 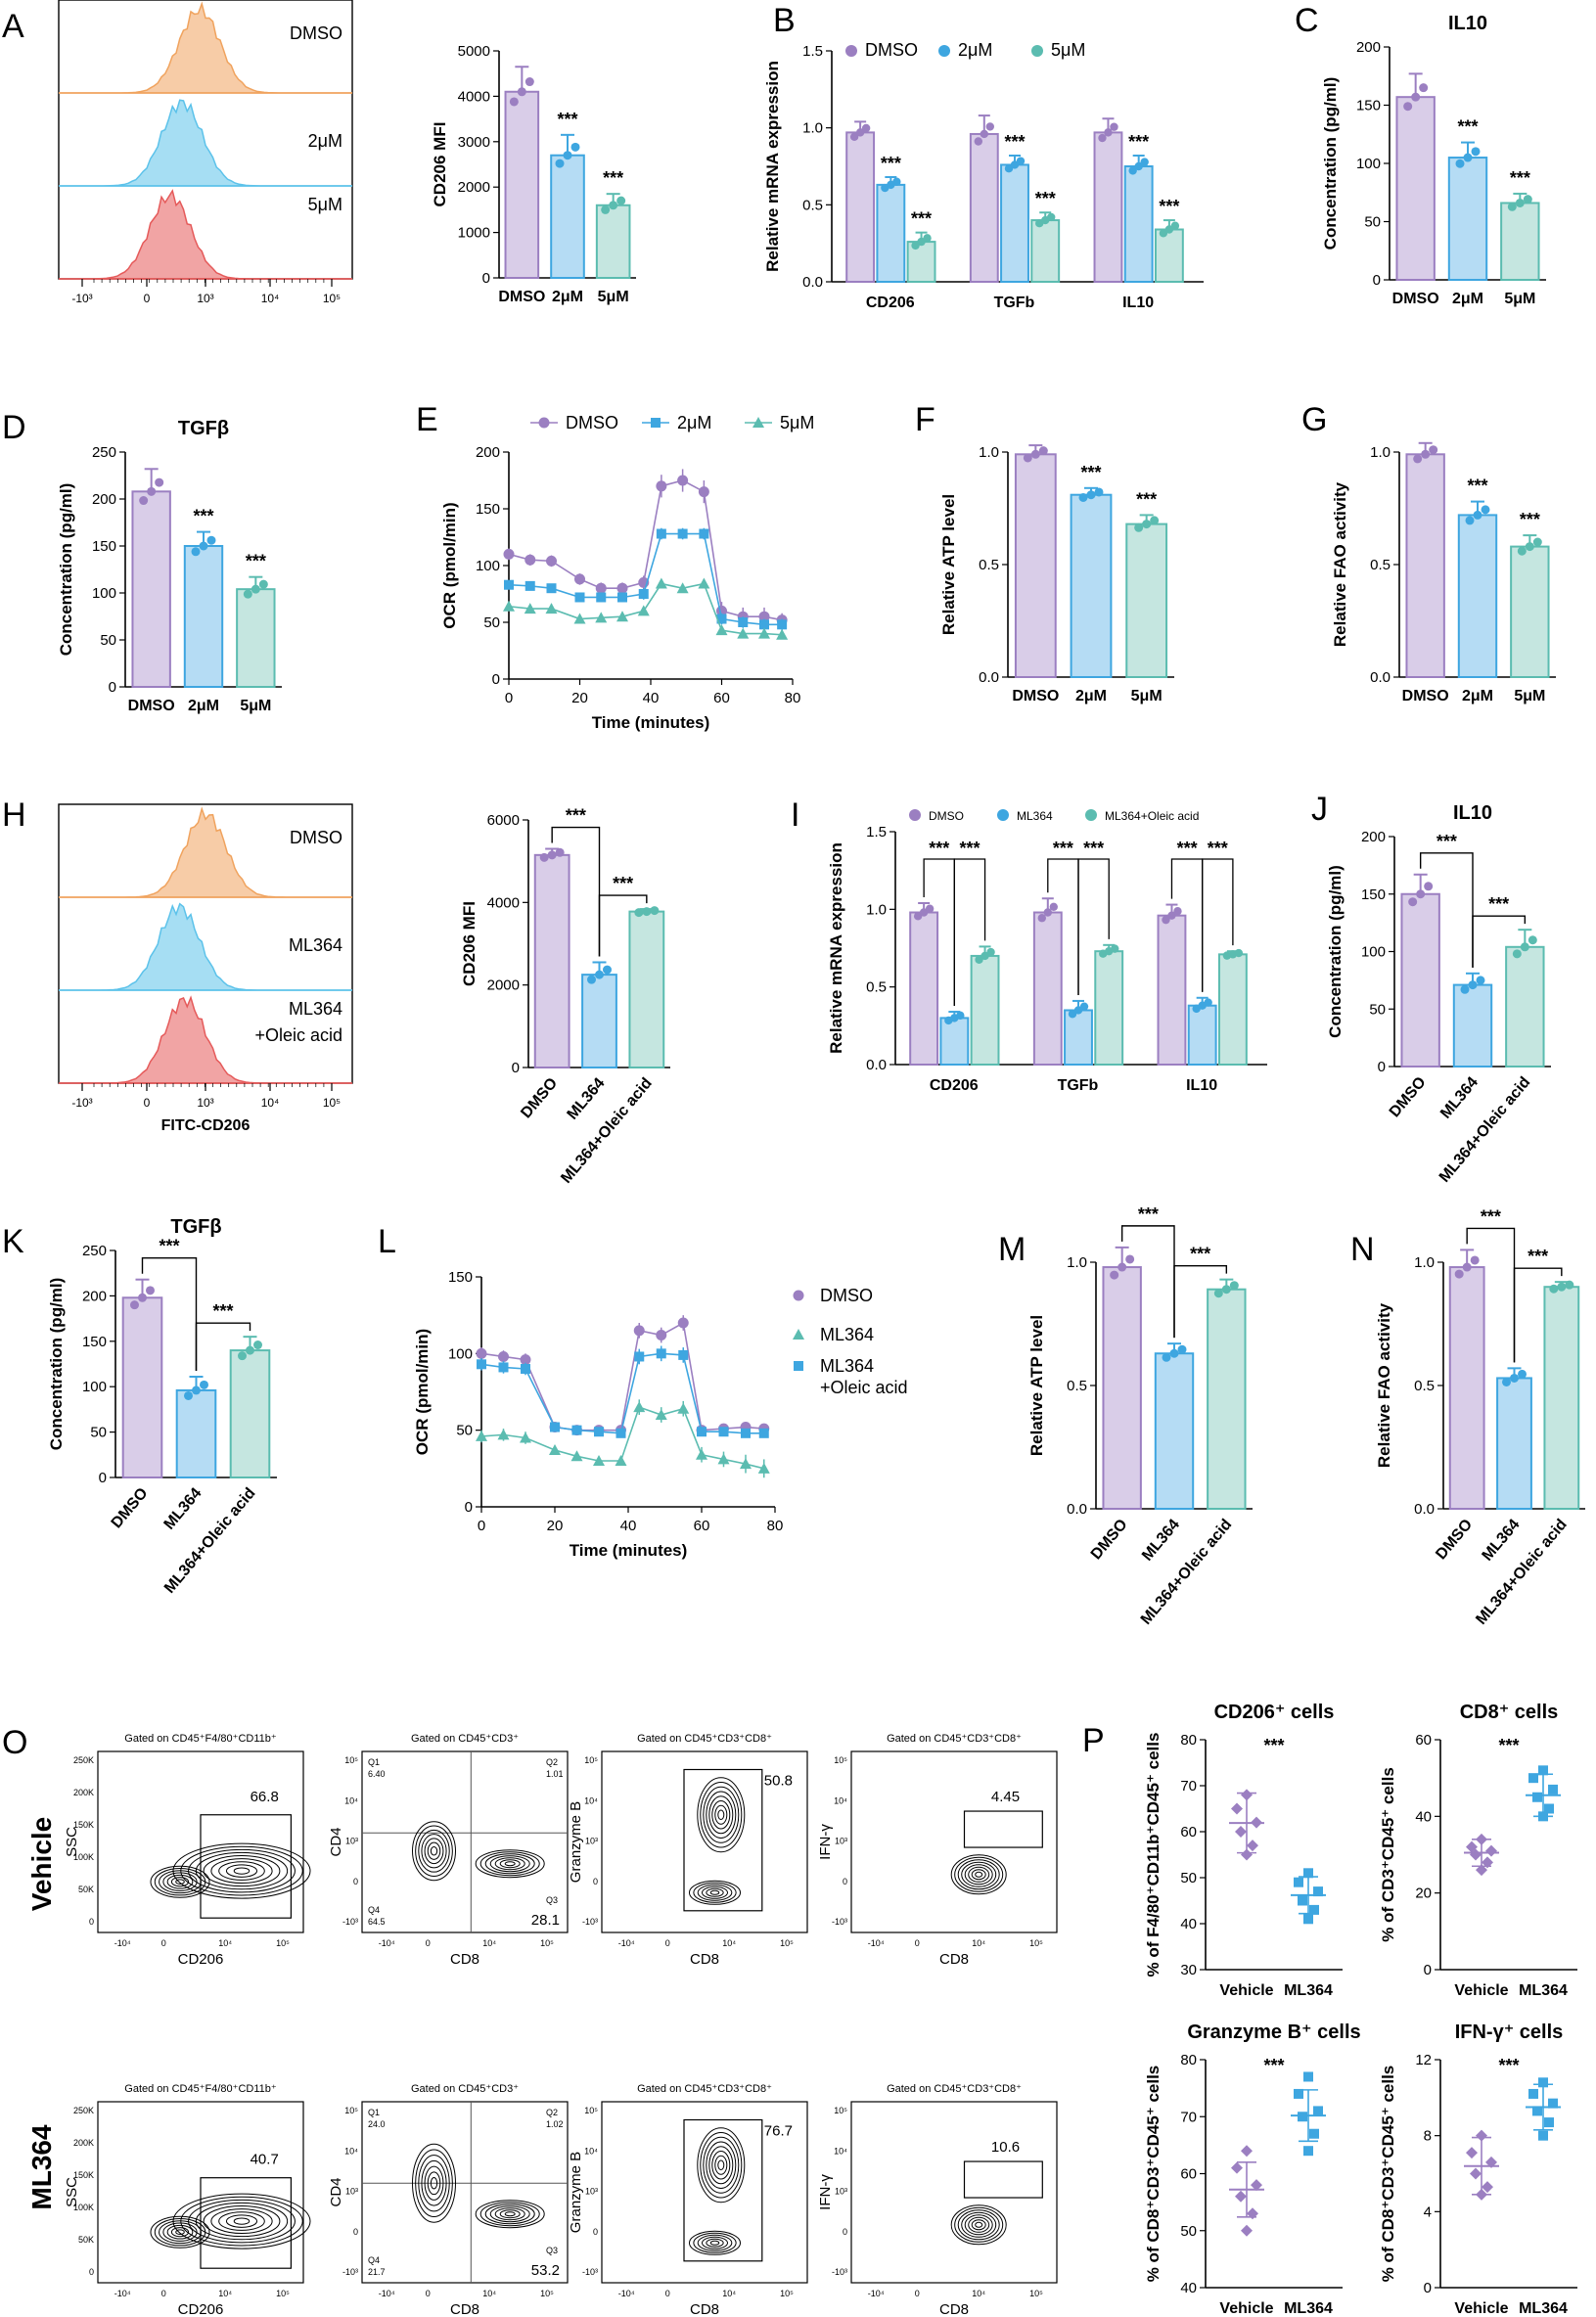 I want to click on chart-j-ytick-label: 100, so click(x=1373, y=952).